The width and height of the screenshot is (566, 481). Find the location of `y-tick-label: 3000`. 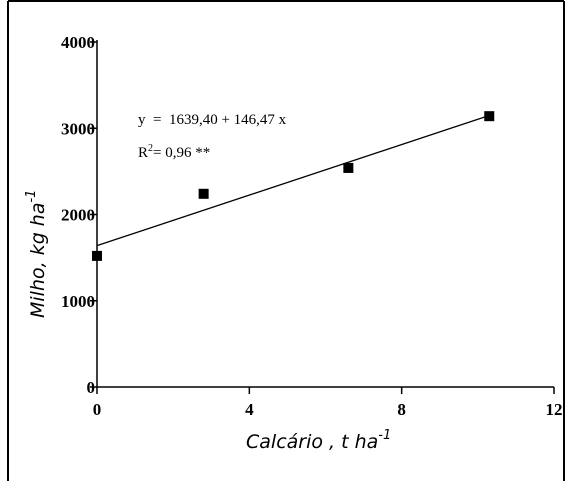

y-tick-label: 3000 is located at coordinates (78, 128).